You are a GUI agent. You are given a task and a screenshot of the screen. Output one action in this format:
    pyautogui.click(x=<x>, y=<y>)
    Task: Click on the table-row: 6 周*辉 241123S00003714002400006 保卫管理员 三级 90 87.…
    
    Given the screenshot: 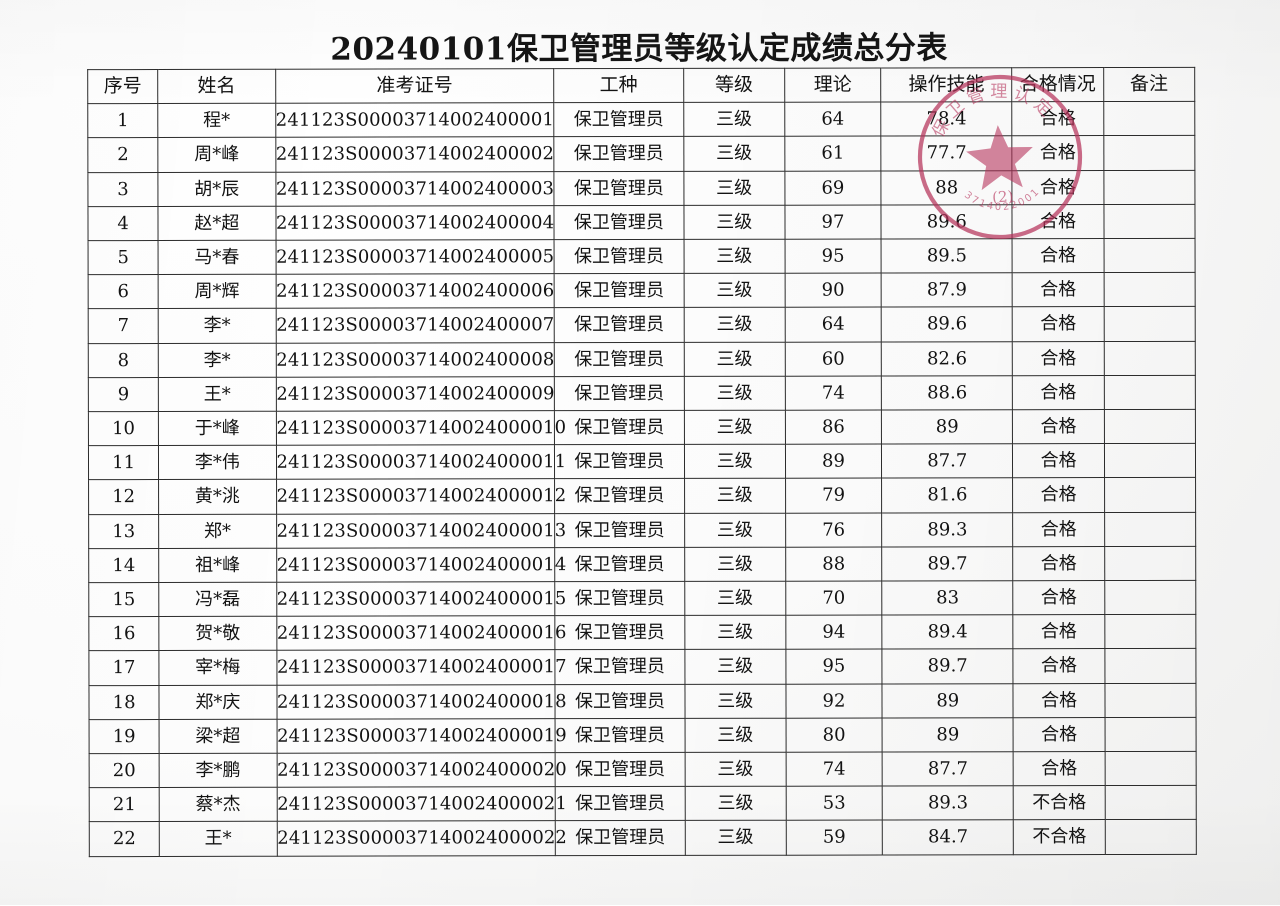 What is the action you would take?
    pyautogui.click(x=642, y=291)
    